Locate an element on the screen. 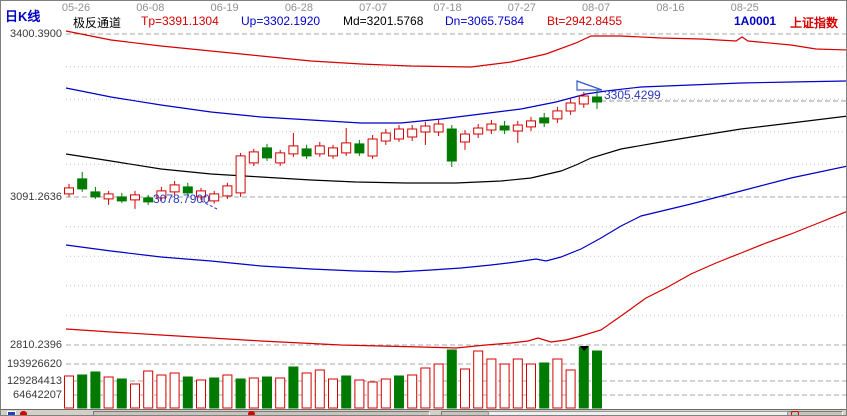  indicator-value-0: Tp=3391.1304 is located at coordinates (180, 21).